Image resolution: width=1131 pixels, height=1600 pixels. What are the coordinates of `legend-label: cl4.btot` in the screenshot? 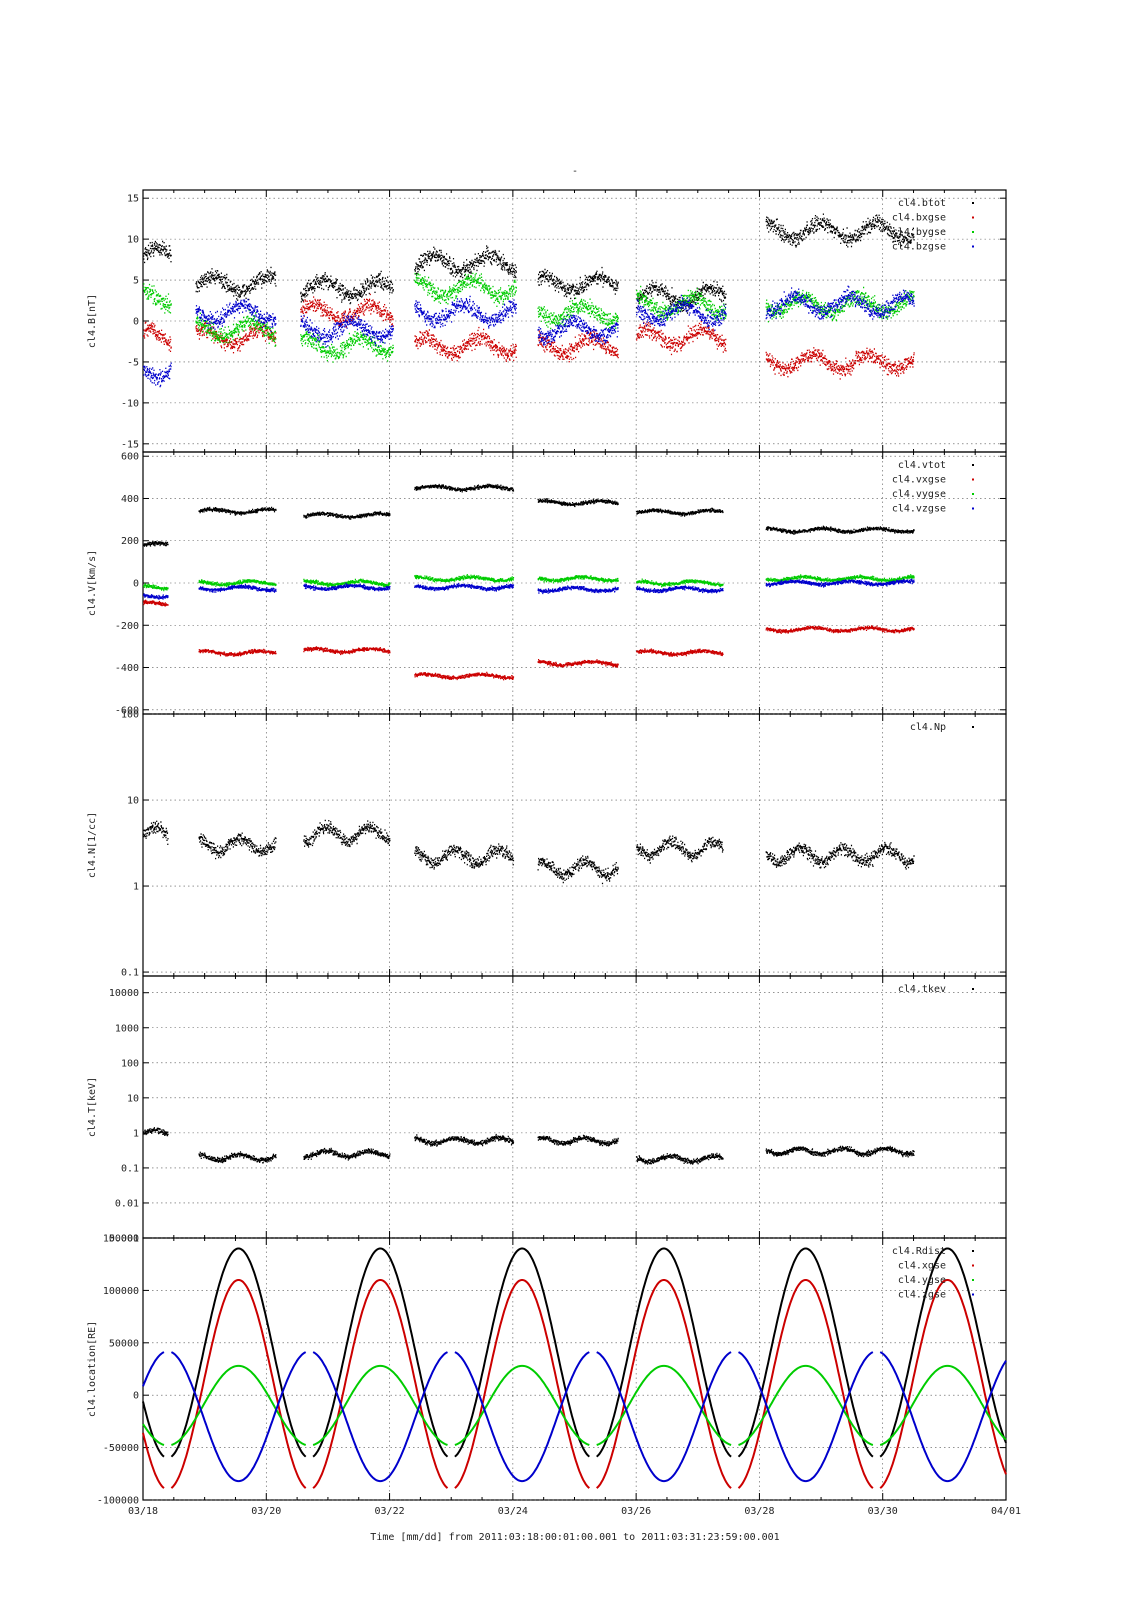 It's located at (922, 203).